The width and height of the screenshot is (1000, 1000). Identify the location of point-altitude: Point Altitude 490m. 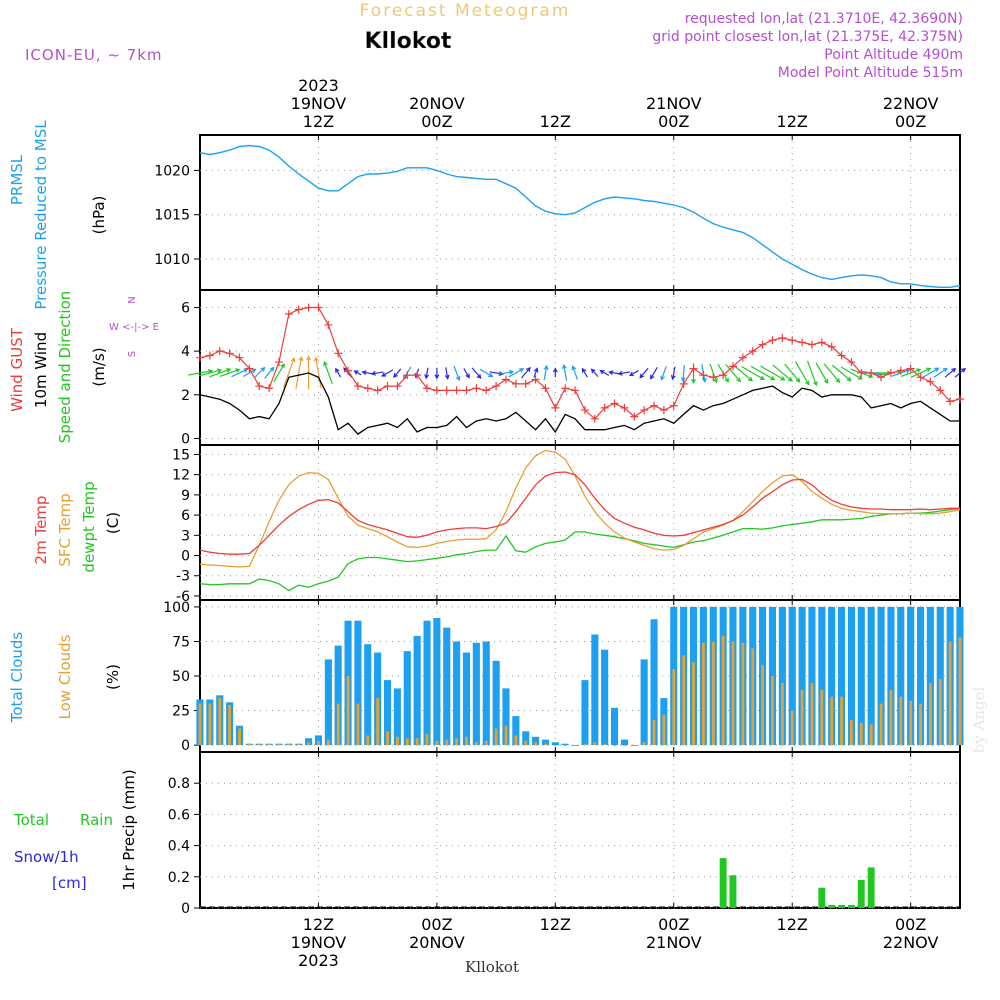
(893, 55).